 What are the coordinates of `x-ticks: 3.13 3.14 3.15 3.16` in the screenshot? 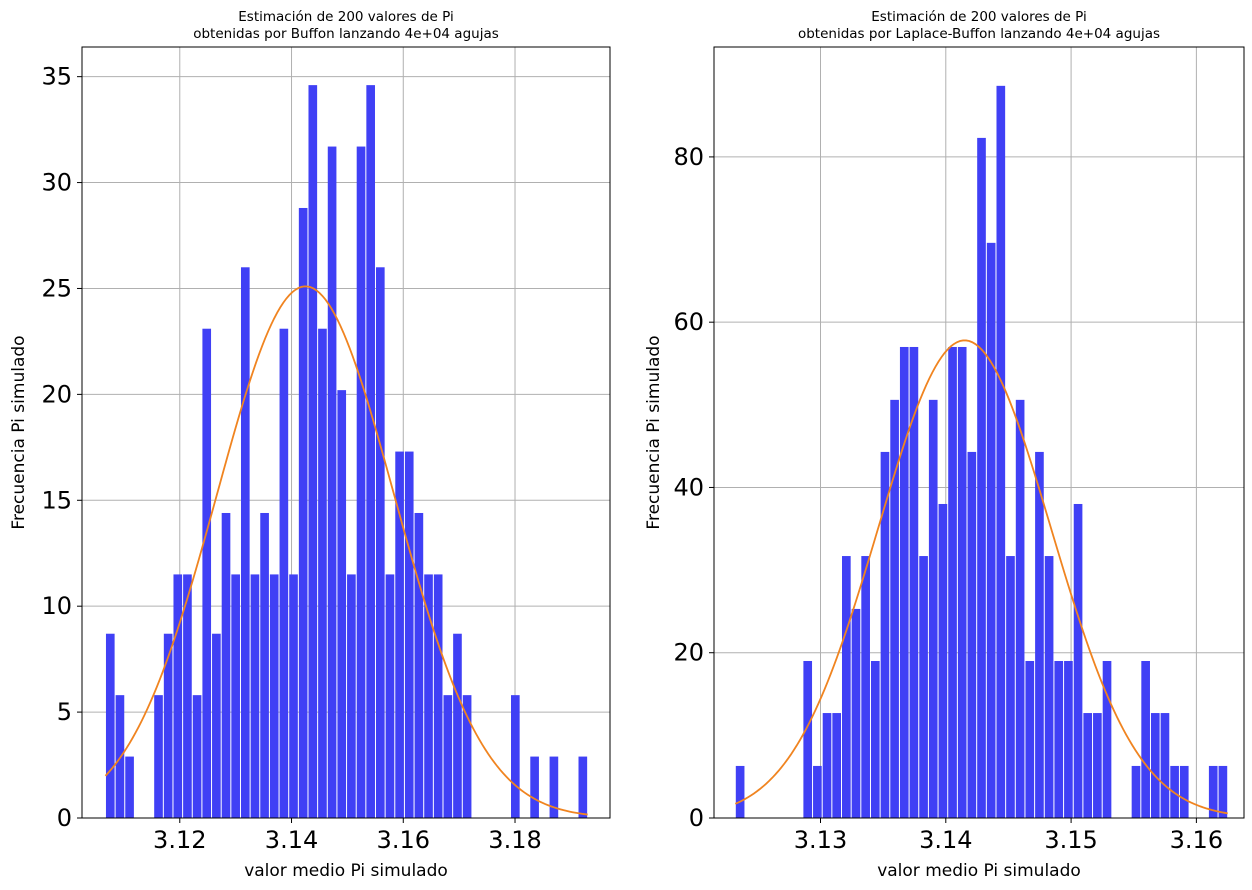 It's located at (1008, 836).